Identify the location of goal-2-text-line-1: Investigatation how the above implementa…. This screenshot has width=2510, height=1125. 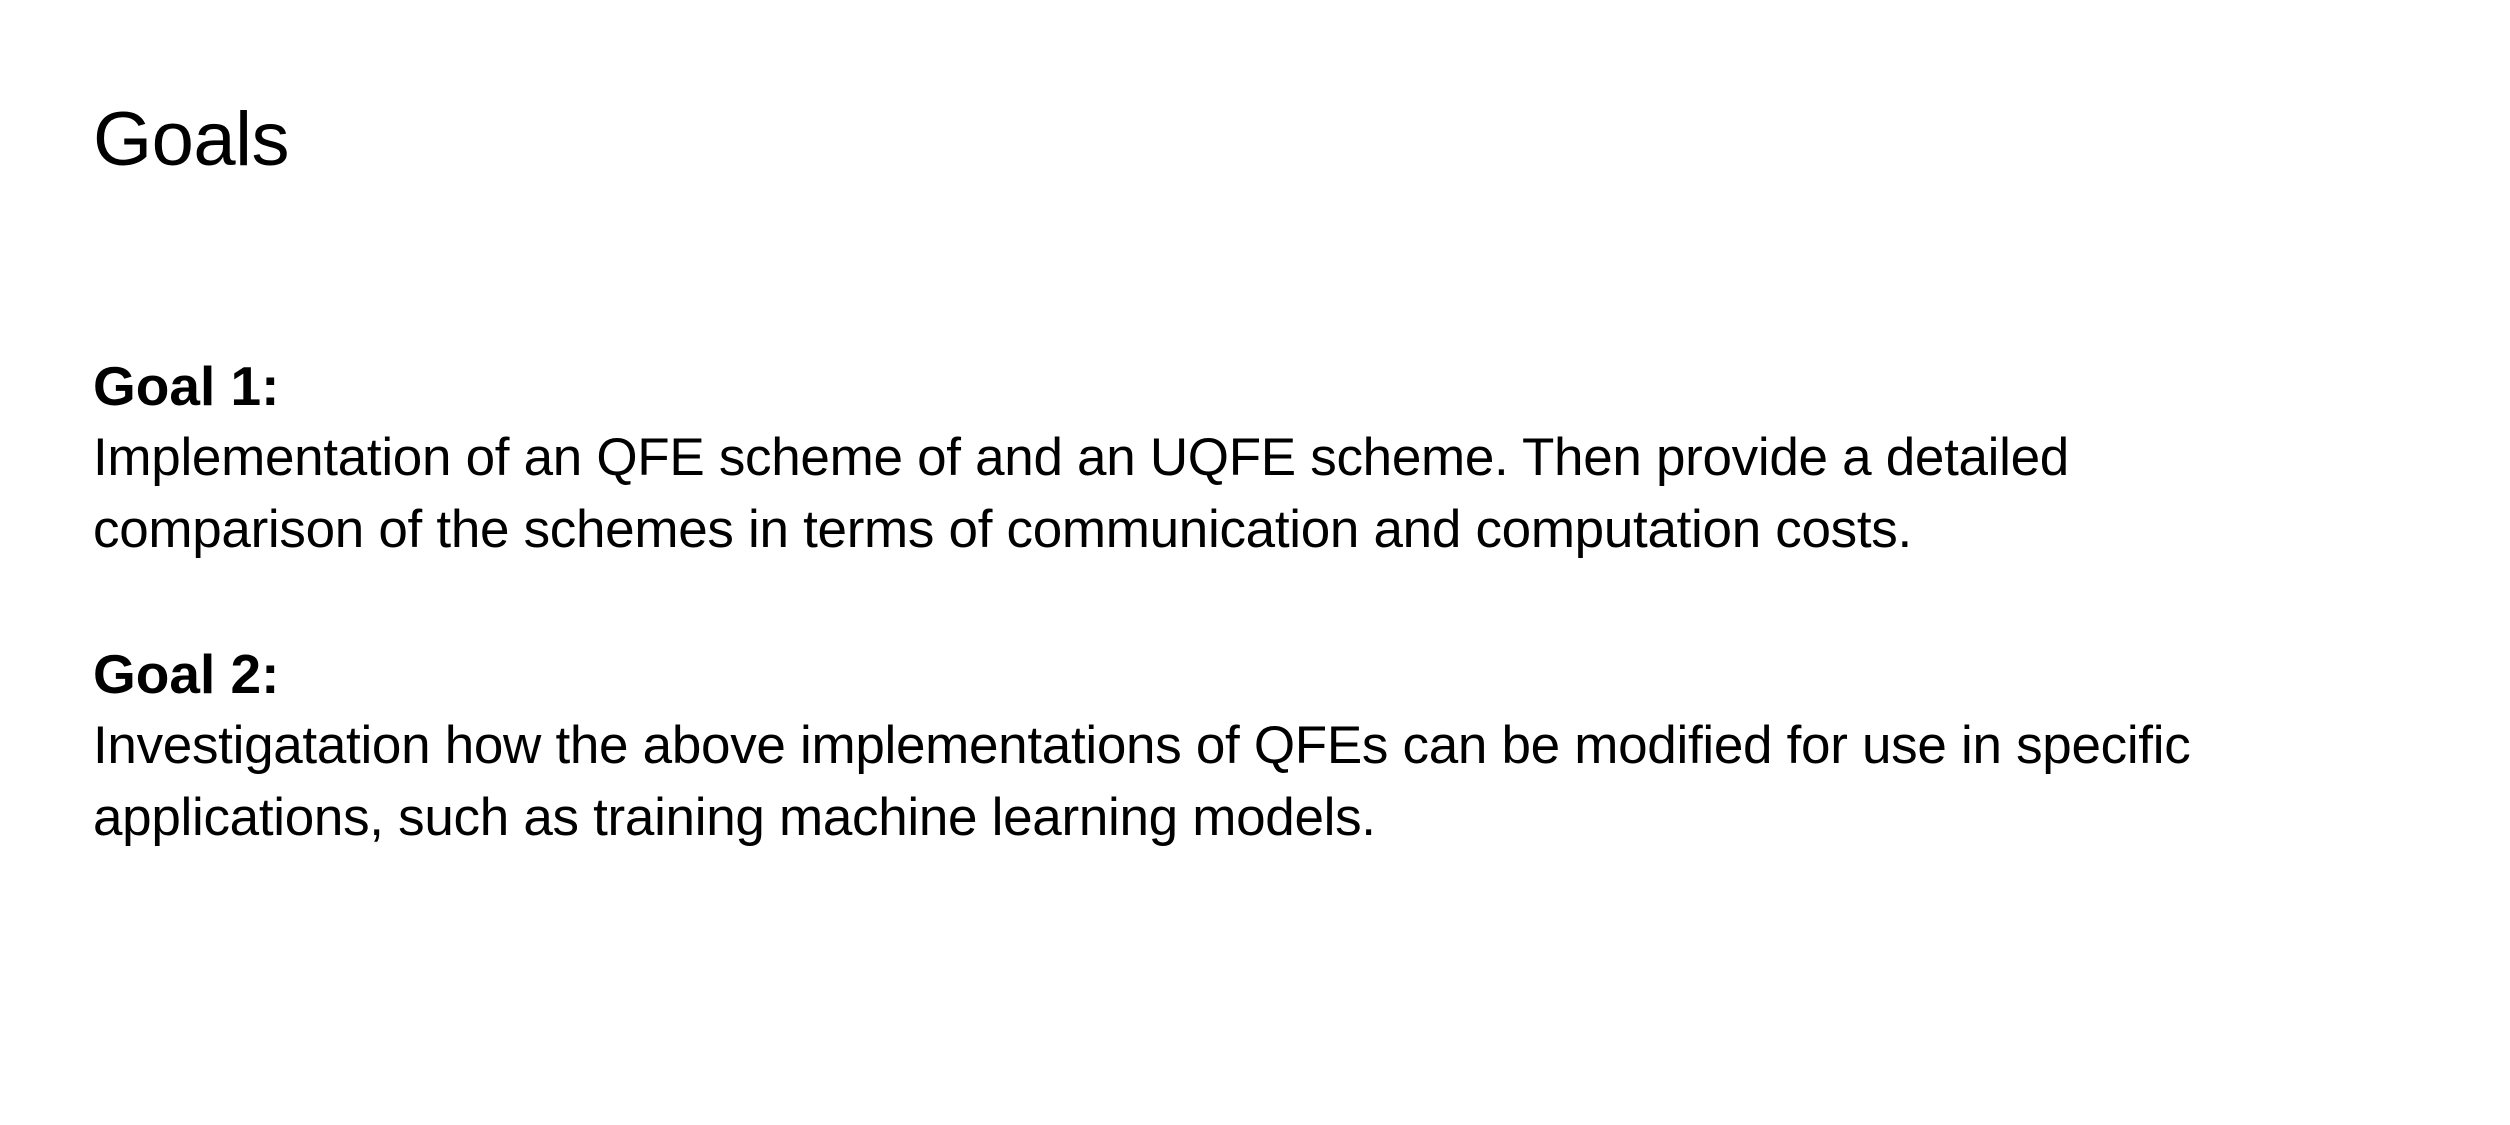
(1142, 745).